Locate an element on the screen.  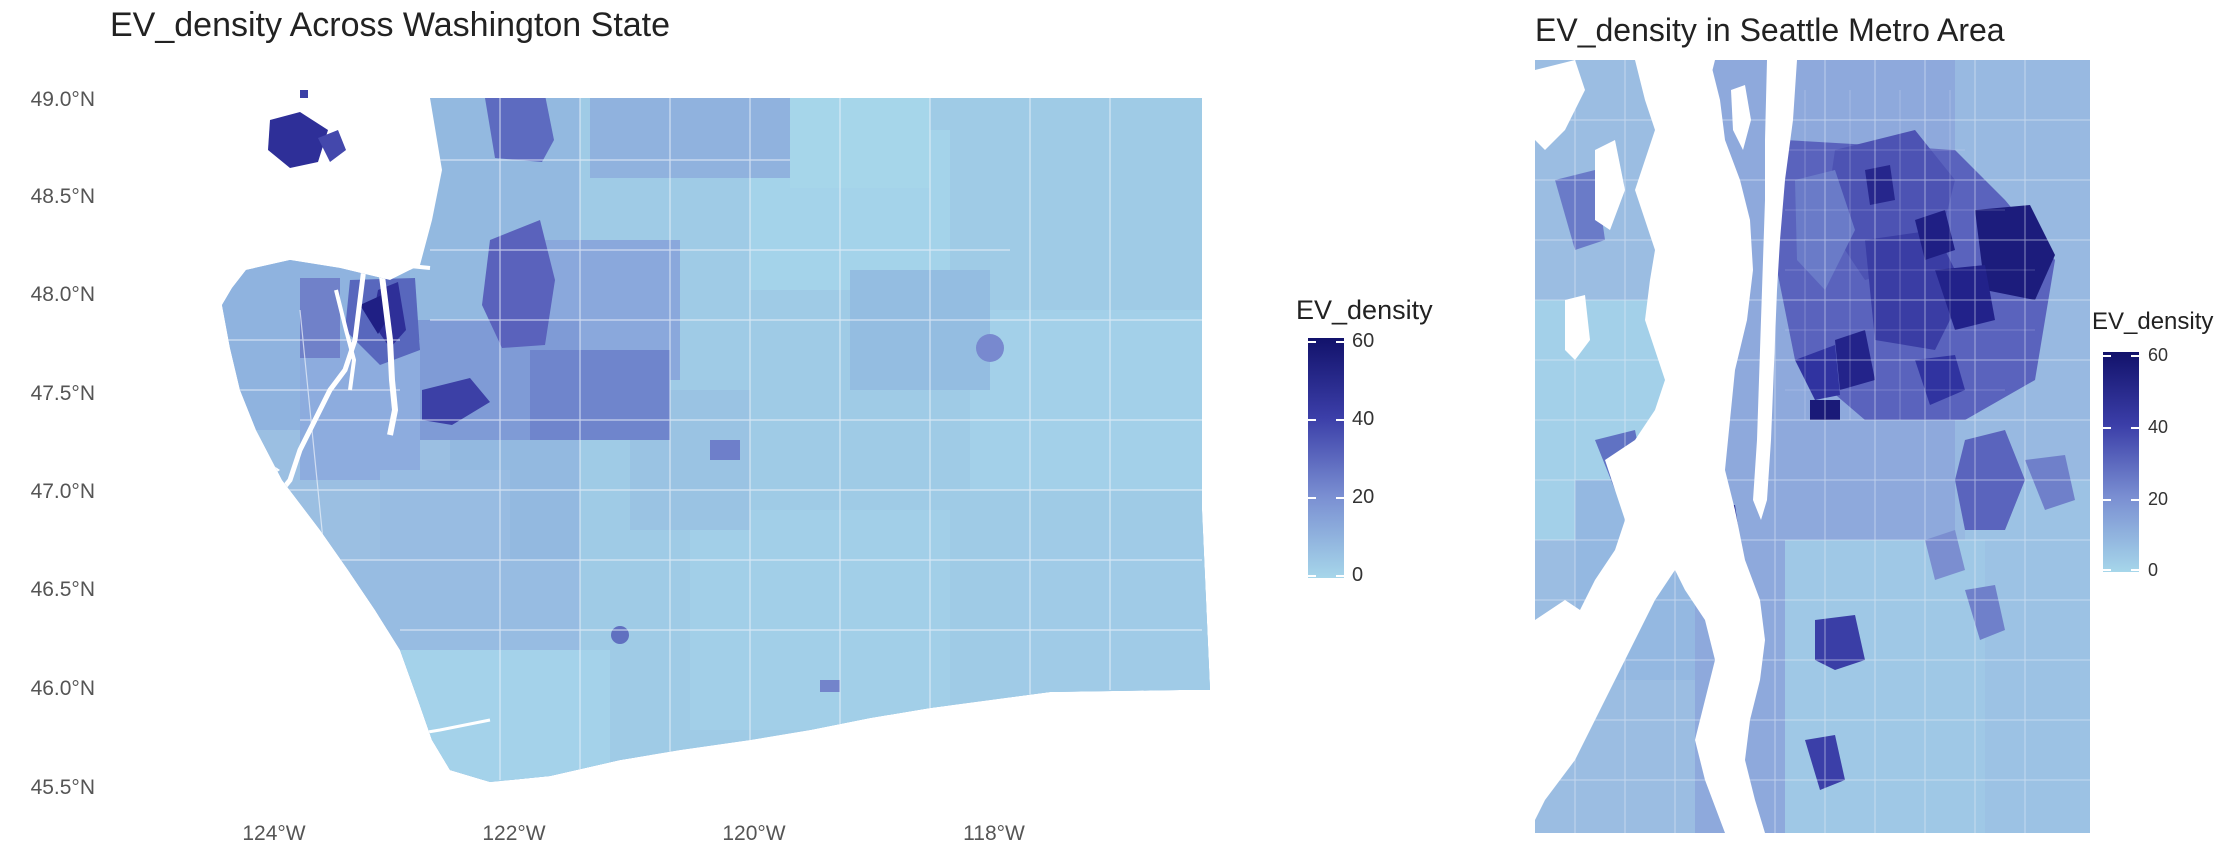
state-legend-label-60: 60 is located at coordinates (1363, 341).